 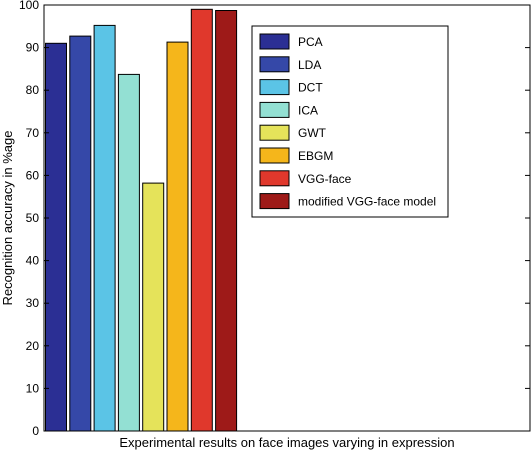 I want to click on bar-gwt, so click(x=153, y=307).